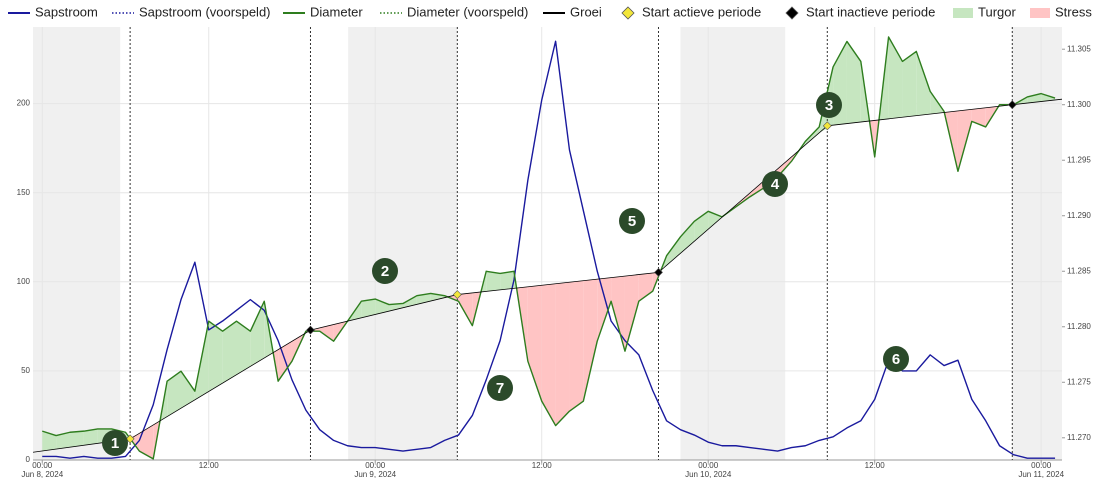  Describe the element at coordinates (375, 474) in the screenshot. I see `x-tick-date: Jun 9, 2024` at that location.